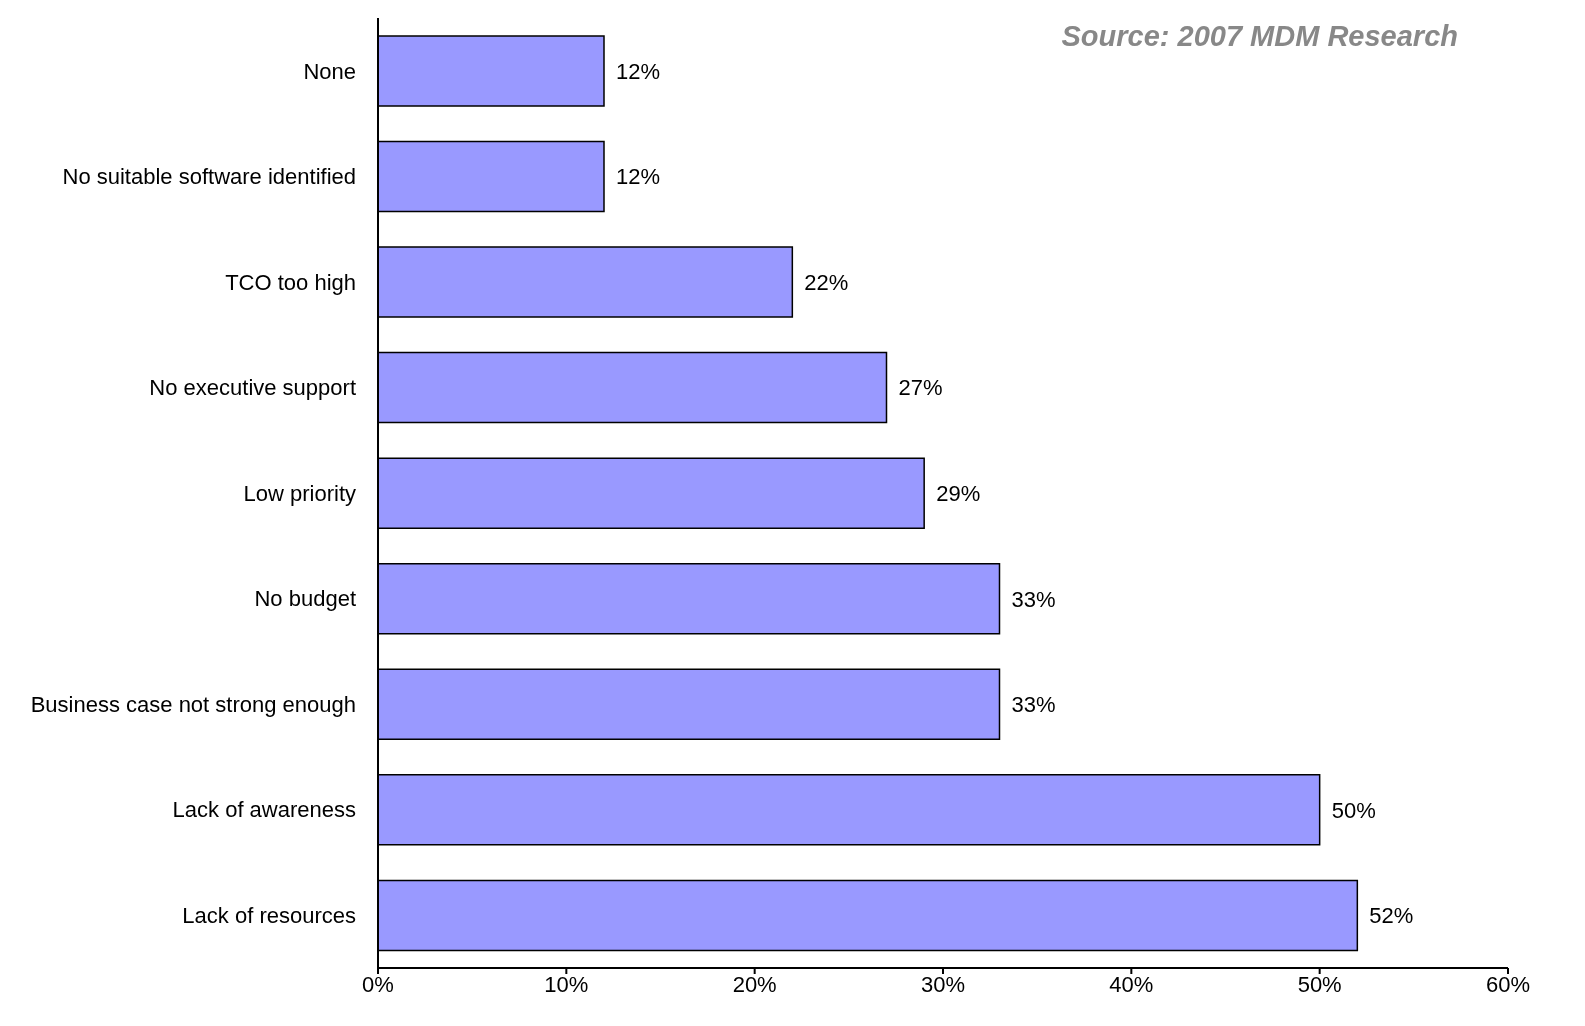 The image size is (1585, 1026). I want to click on y-tick-label: No suitable software identified, so click(209, 177).